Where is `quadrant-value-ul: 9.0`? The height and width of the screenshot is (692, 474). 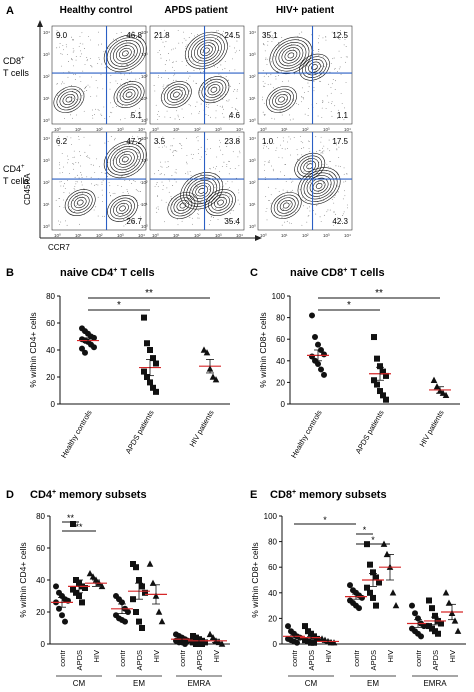
quadrant-value-ul: 9.0 is located at coordinates (62, 35).